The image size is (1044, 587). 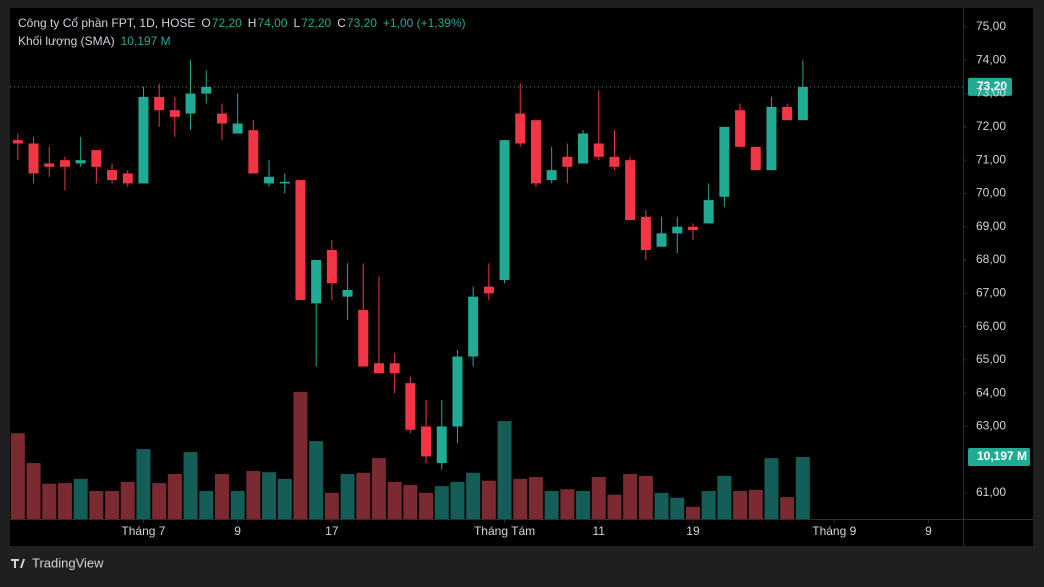 I want to click on x-tick-label: 9, so click(x=928, y=531).